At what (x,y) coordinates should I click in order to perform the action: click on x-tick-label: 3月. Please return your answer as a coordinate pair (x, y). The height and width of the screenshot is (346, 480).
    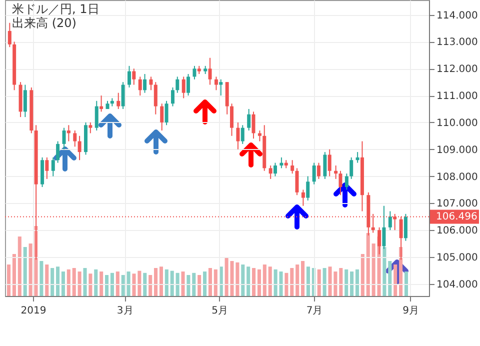
    Looking at the image, I should click on (125, 311).